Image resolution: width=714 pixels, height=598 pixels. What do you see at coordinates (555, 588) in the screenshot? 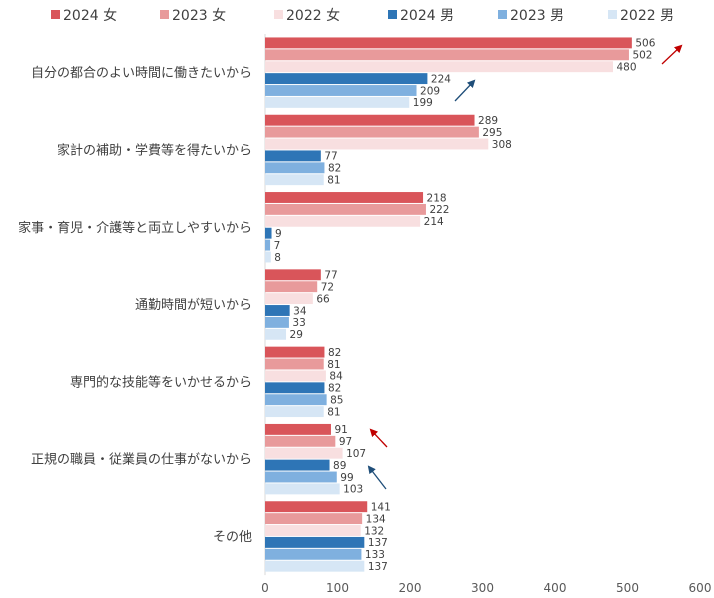
I see `x-tick-label: 400` at bounding box center [555, 588].